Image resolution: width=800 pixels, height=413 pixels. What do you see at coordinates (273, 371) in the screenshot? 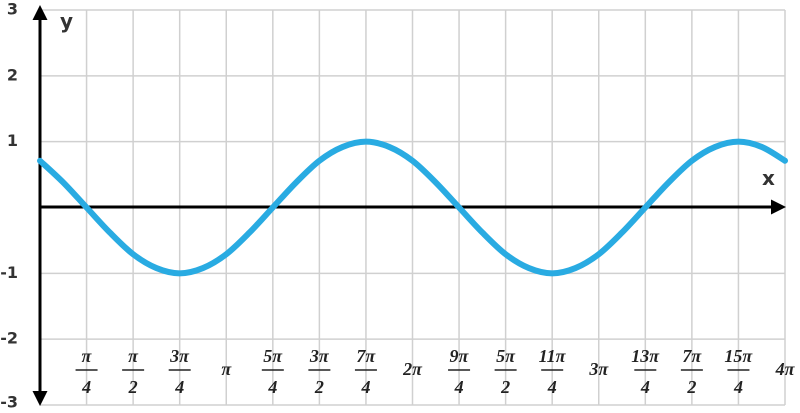
I see `x-tick-label: 5π/4` at bounding box center [273, 371].